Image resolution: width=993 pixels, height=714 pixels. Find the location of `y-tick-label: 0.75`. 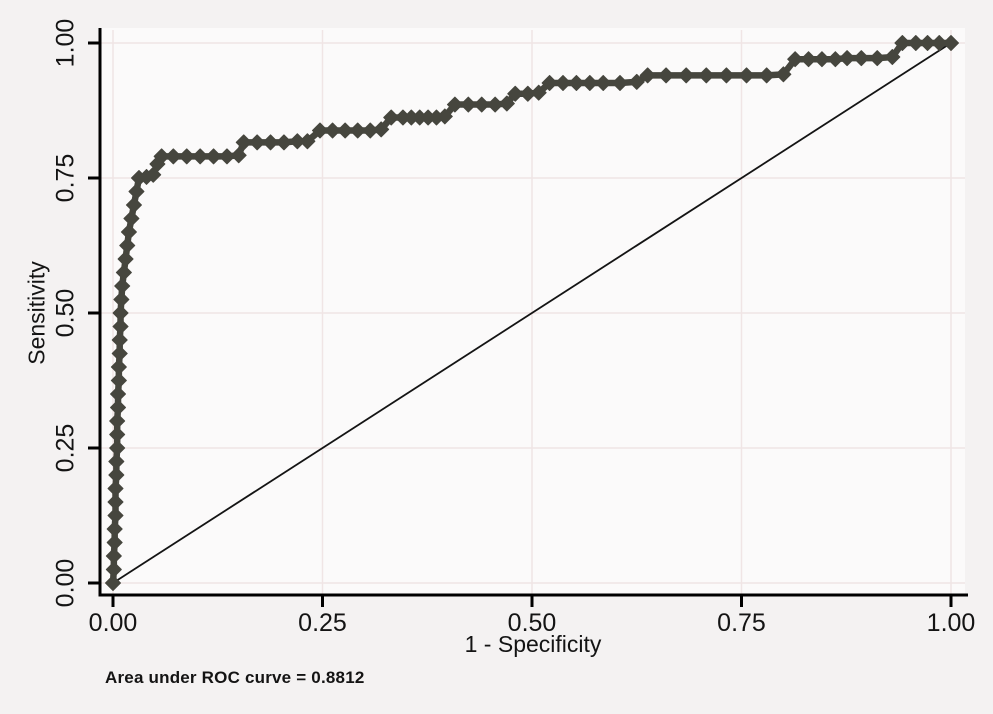

y-tick-label: 0.75 is located at coordinates (65, 178).